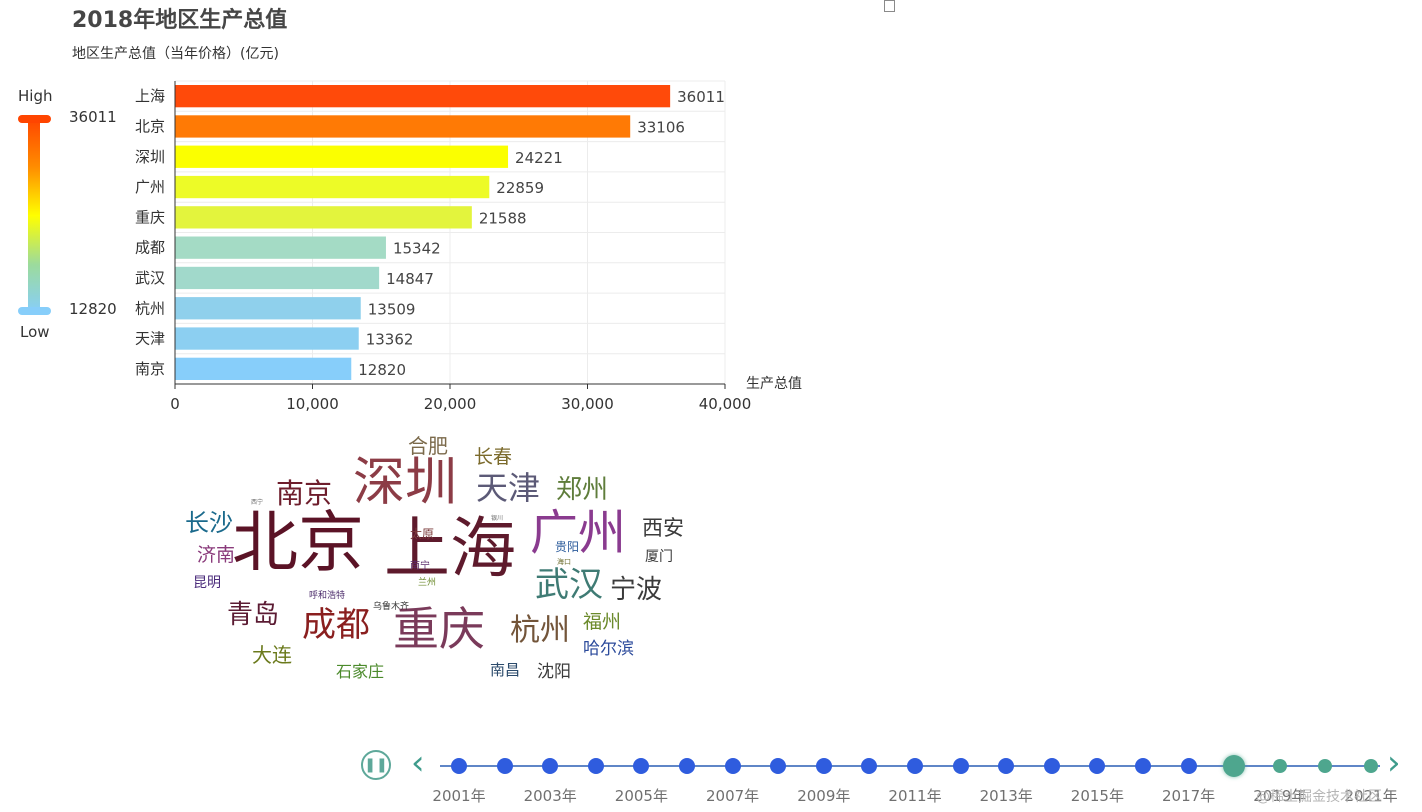 The height and width of the screenshot is (812, 1422). What do you see at coordinates (323, 217) in the screenshot?
I see `bar-重庆` at bounding box center [323, 217].